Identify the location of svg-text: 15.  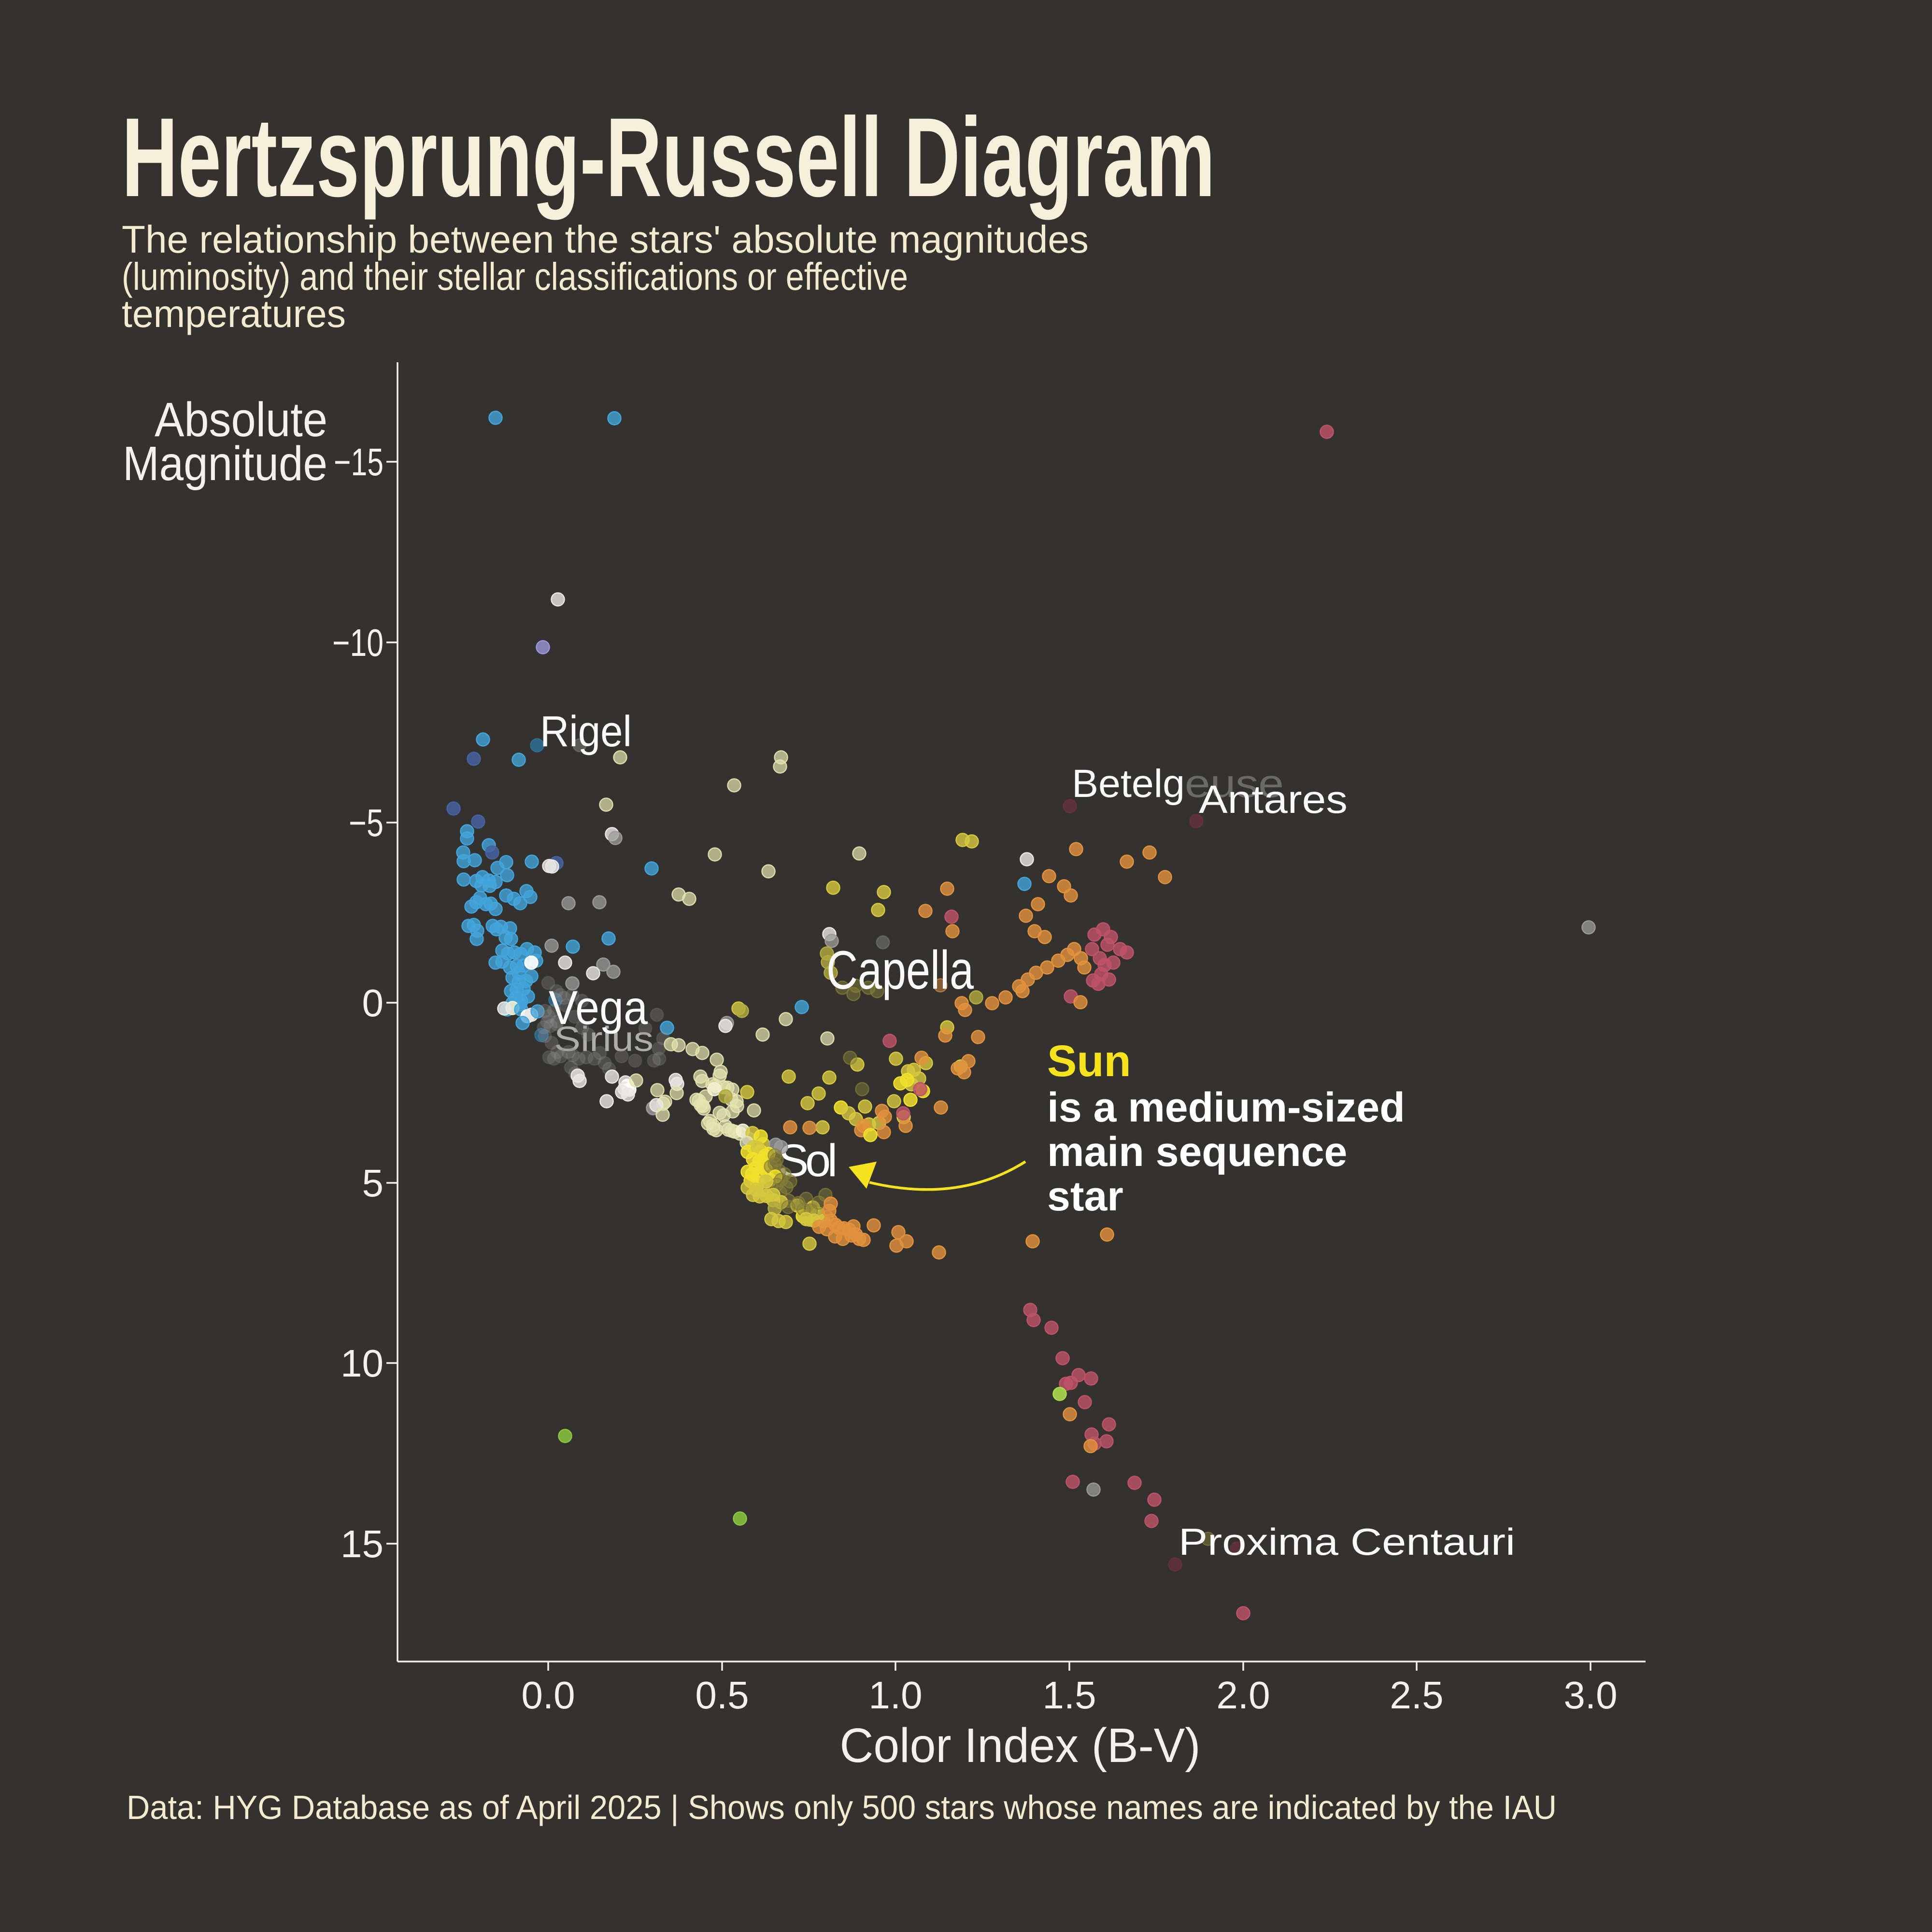
(362, 1543).